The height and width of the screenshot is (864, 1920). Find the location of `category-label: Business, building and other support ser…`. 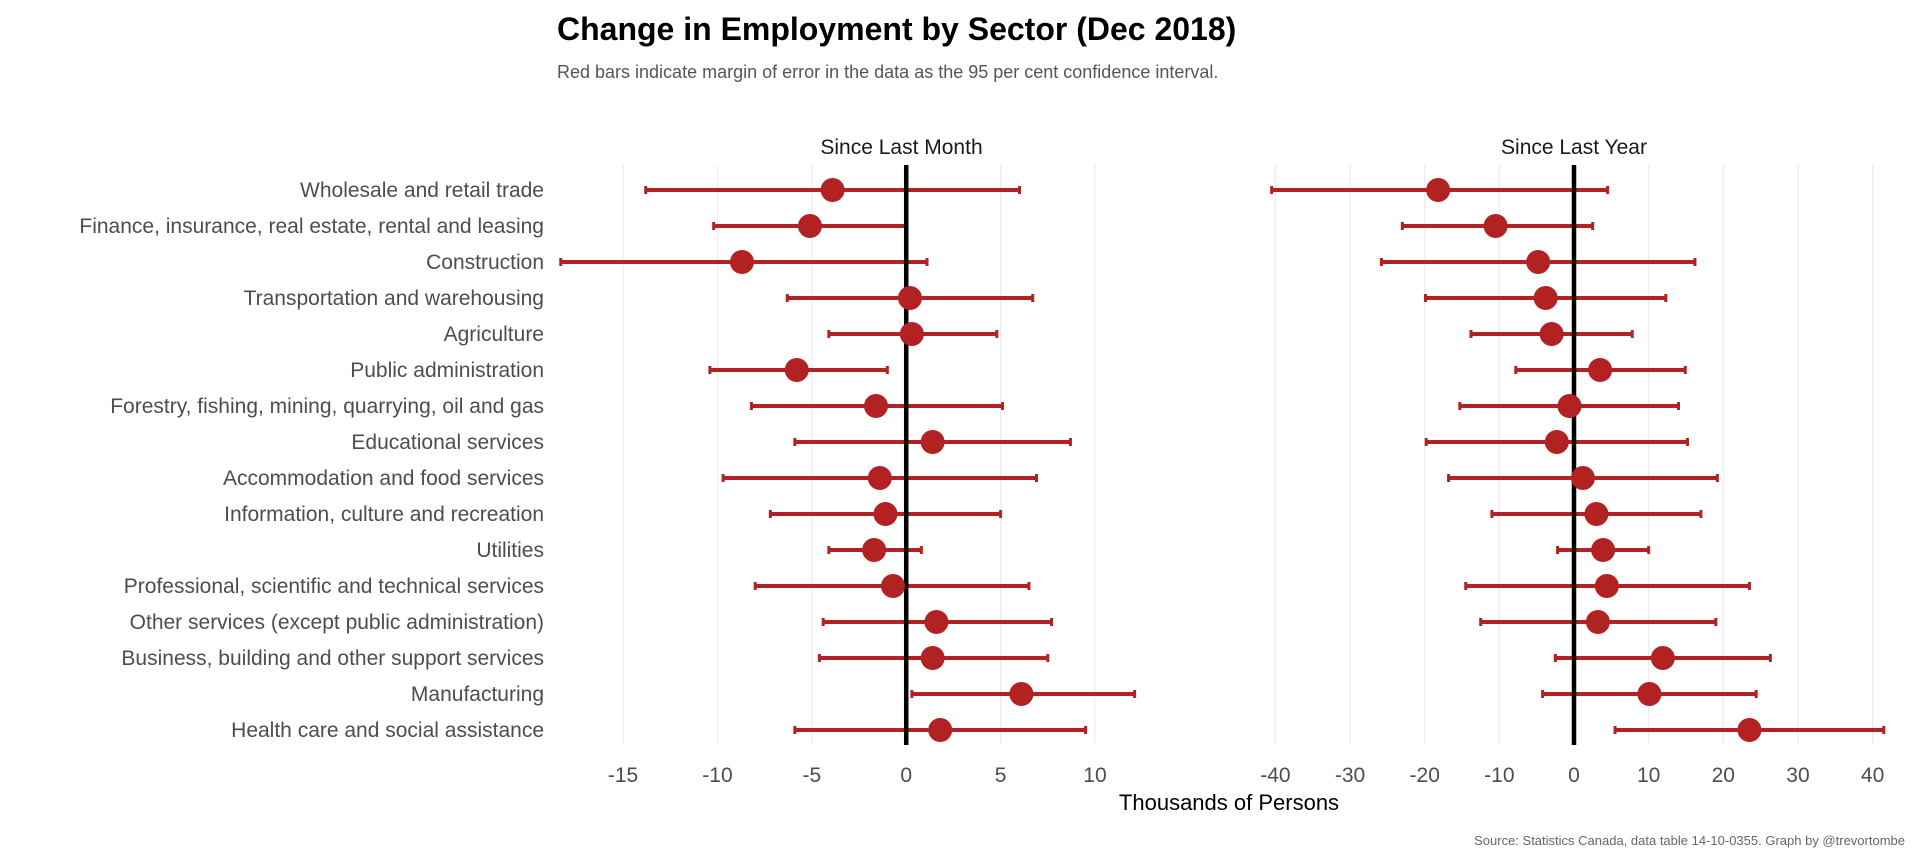

category-label: Business, building and other support ser… is located at coordinates (332, 658).